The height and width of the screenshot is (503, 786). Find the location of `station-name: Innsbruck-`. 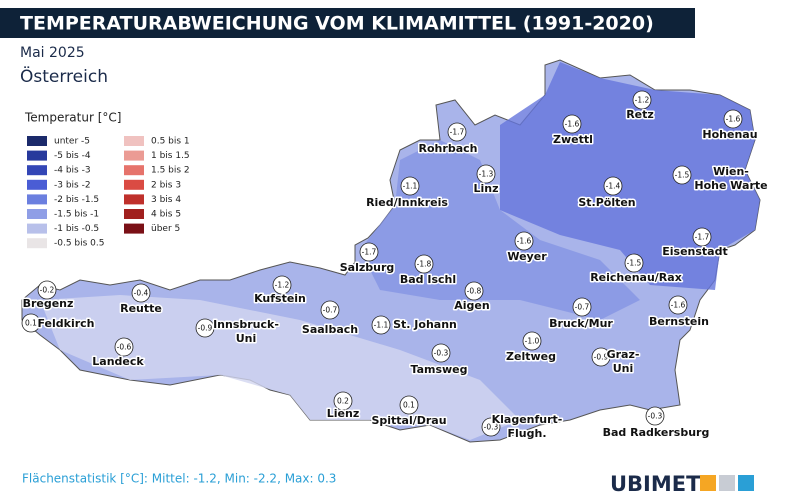

station-name: Innsbruck- is located at coordinates (246, 324).